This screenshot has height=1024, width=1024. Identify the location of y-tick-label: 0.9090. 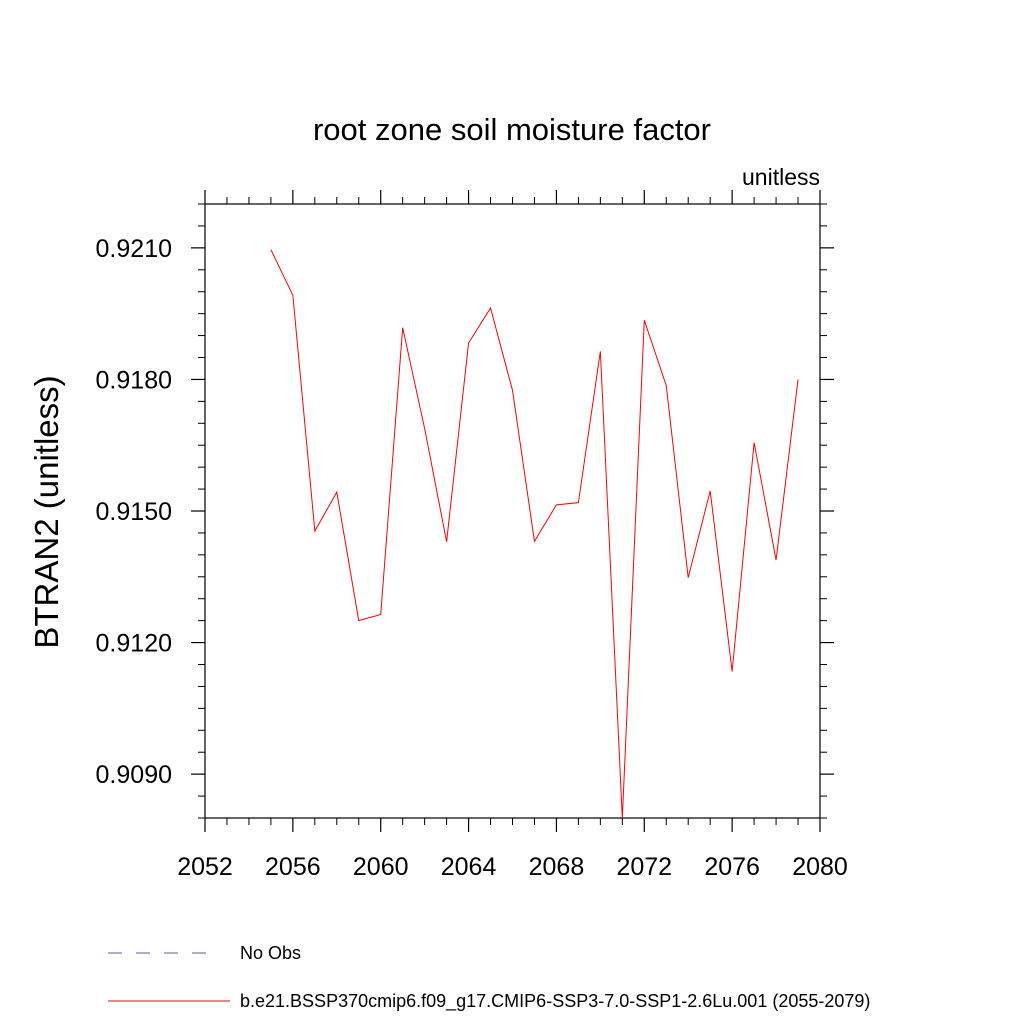
(134, 775).